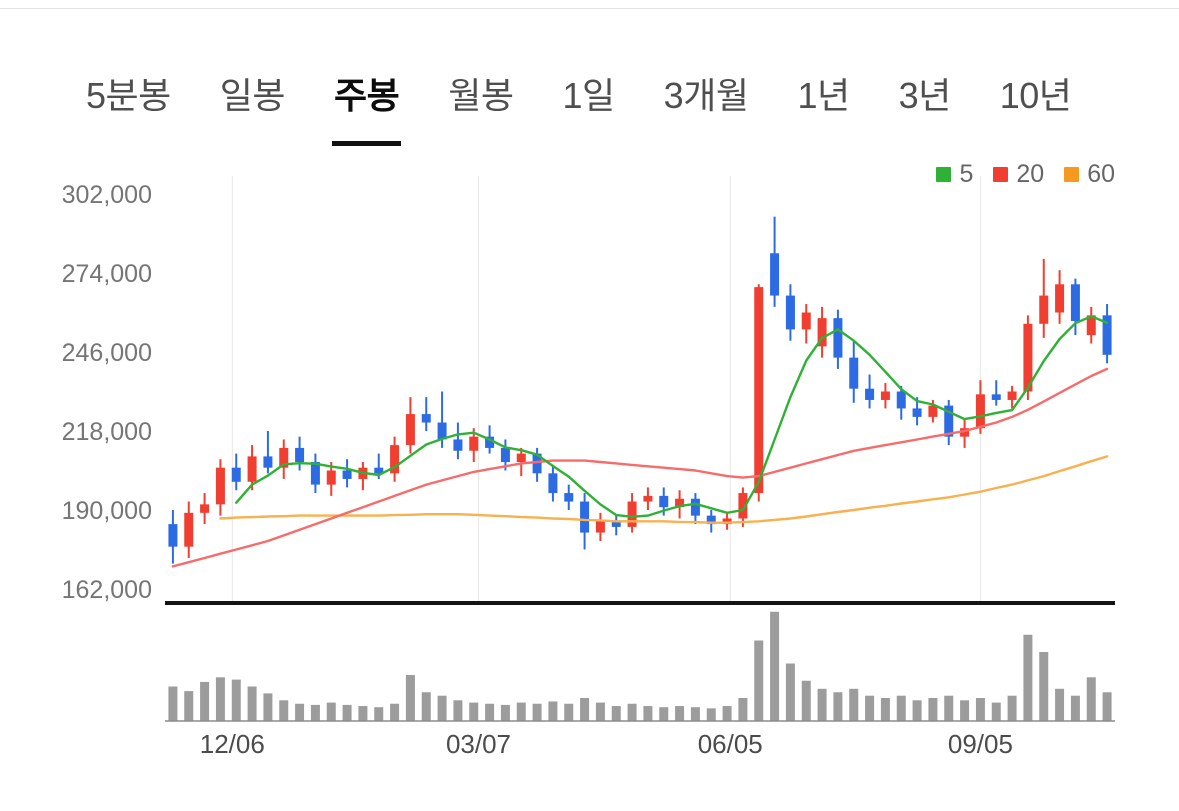 The image size is (1179, 811). I want to click on ma5-legend: 5, so click(954, 174).